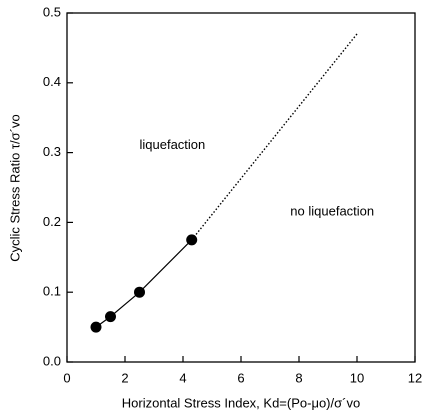  I want to click on y-axis-label: Cyclic Stress Ratio τ/σ´vo, so click(14, 188).